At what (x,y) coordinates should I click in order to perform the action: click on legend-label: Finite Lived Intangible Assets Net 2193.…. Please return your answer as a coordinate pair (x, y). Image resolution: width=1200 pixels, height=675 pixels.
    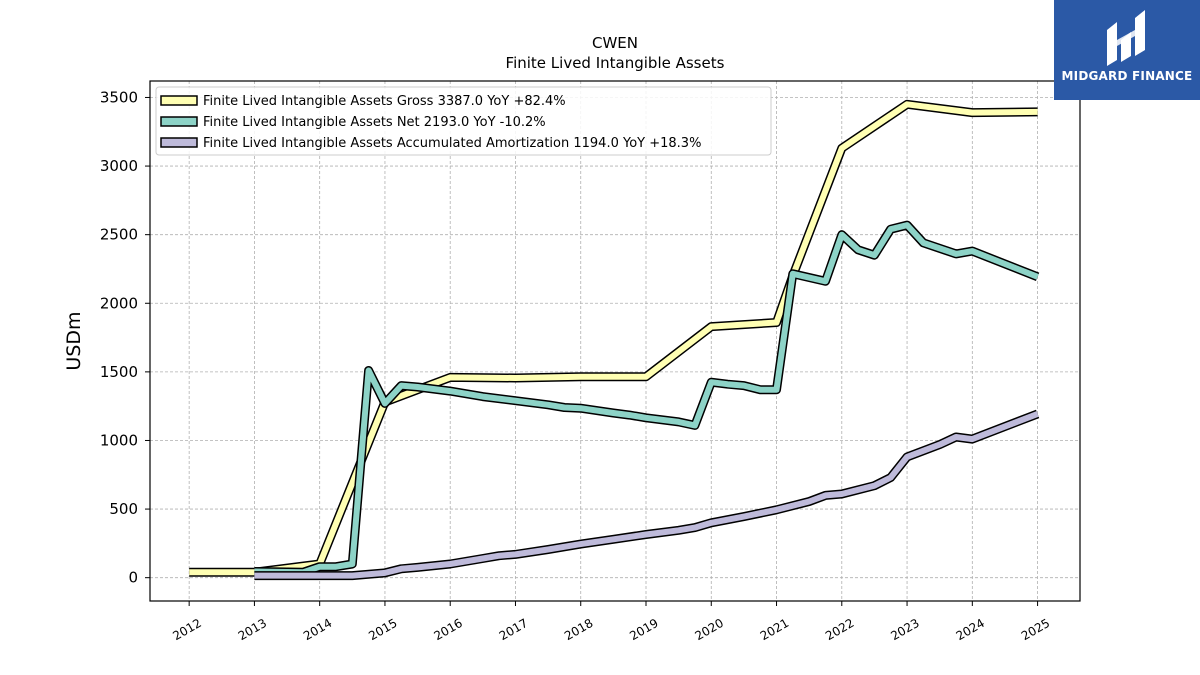
    Looking at the image, I should click on (374, 122).